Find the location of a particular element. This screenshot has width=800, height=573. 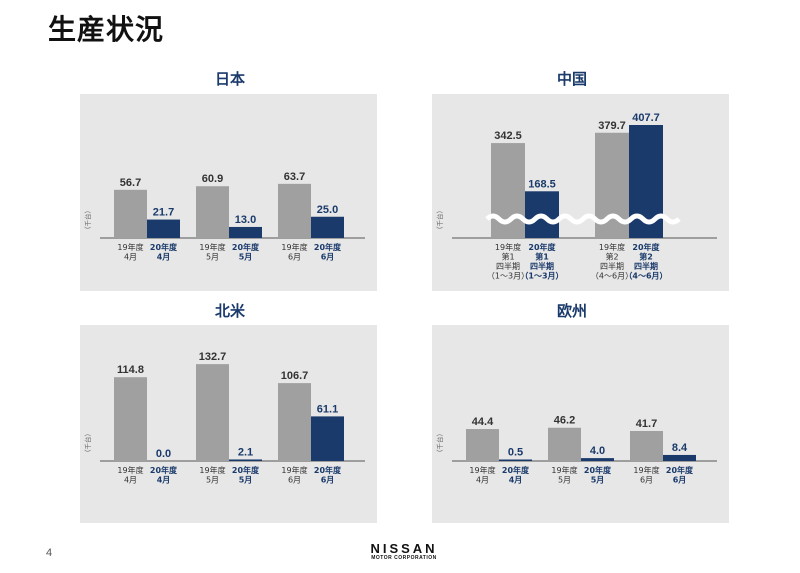

logo-wordmark: NISSAN is located at coordinates (404, 548).